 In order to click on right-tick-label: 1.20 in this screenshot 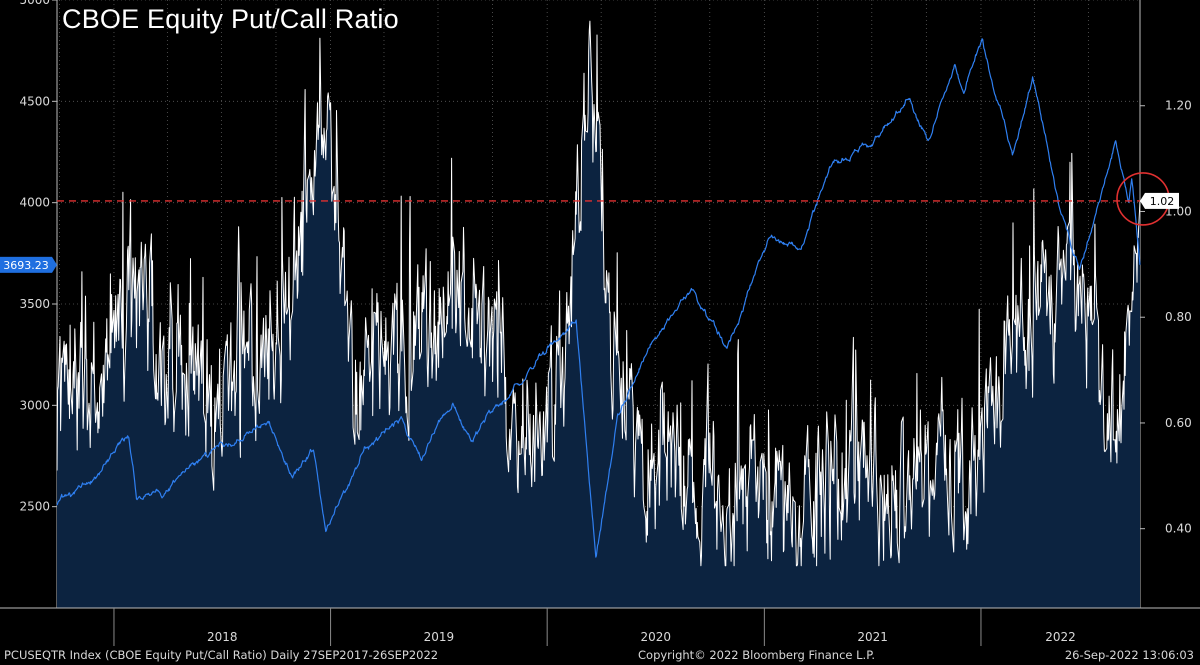, I will do `click(1178, 106)`.